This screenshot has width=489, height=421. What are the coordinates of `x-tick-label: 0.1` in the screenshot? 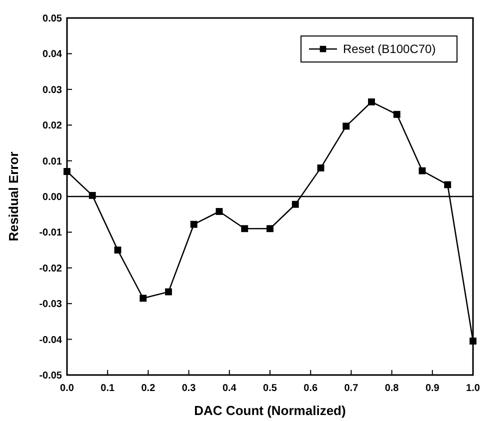 It's located at (107, 388).